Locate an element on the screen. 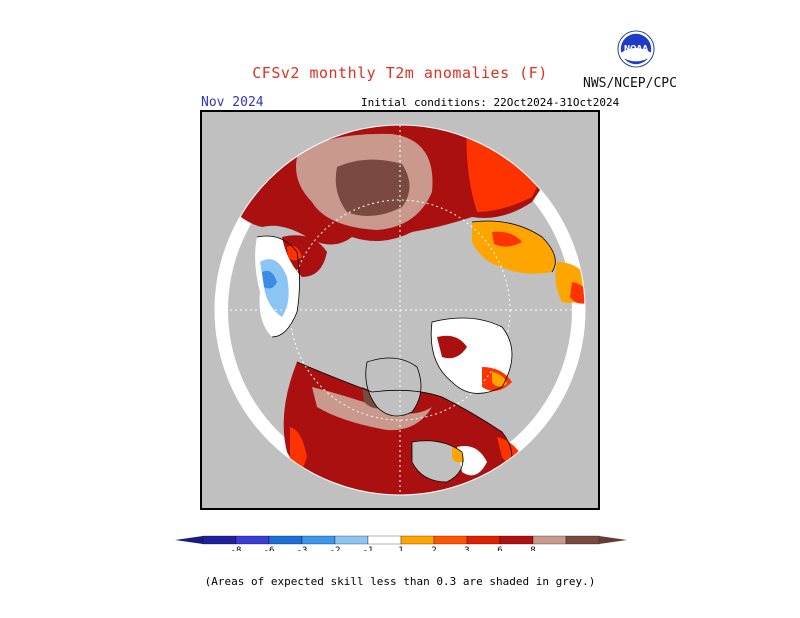  greenland-region is located at coordinates (393, 387).